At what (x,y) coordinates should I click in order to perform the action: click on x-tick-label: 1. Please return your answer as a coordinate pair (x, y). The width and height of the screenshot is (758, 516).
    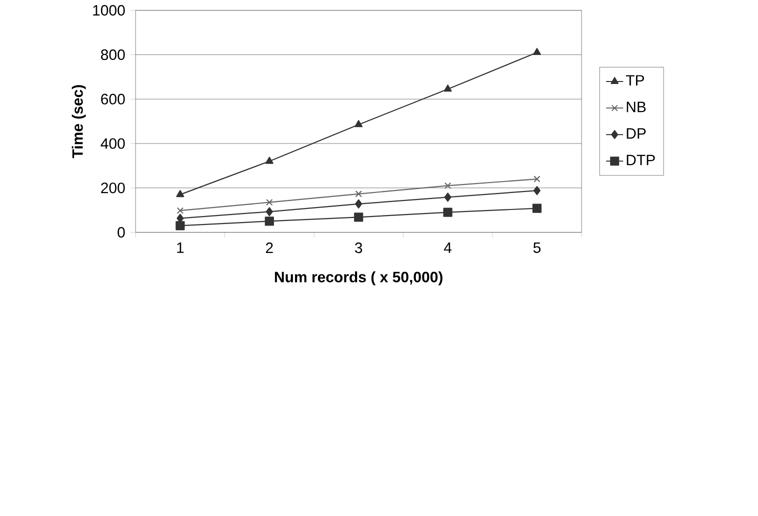
    Looking at the image, I should click on (180, 247).